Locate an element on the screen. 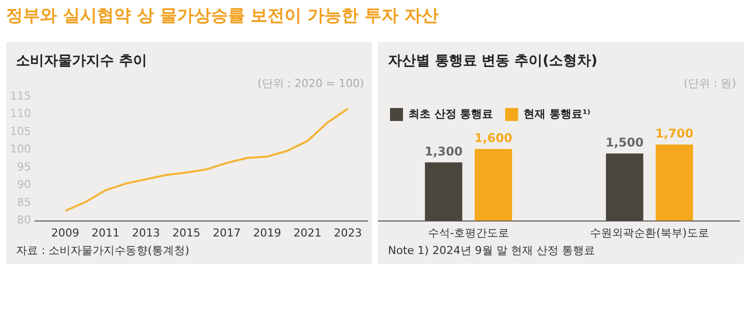  legend-label: 최초 산정 통행료 is located at coordinates (451, 113).